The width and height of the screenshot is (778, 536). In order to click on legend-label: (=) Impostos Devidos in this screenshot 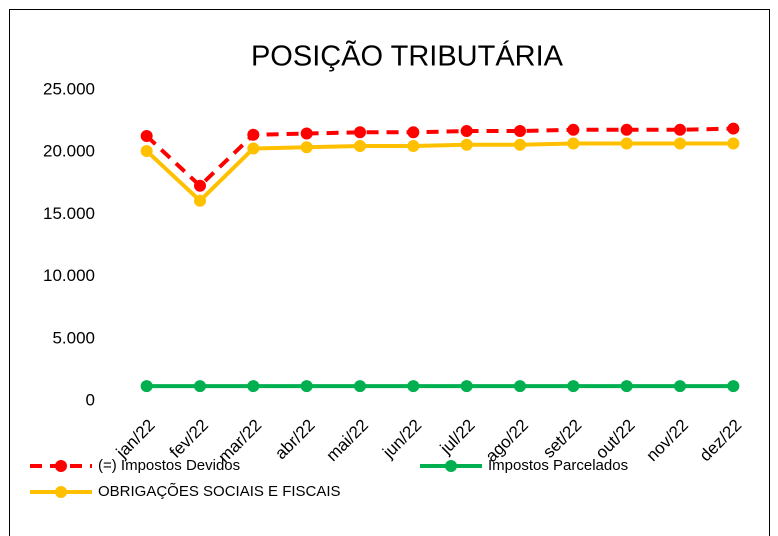, I will do `click(169, 465)`.